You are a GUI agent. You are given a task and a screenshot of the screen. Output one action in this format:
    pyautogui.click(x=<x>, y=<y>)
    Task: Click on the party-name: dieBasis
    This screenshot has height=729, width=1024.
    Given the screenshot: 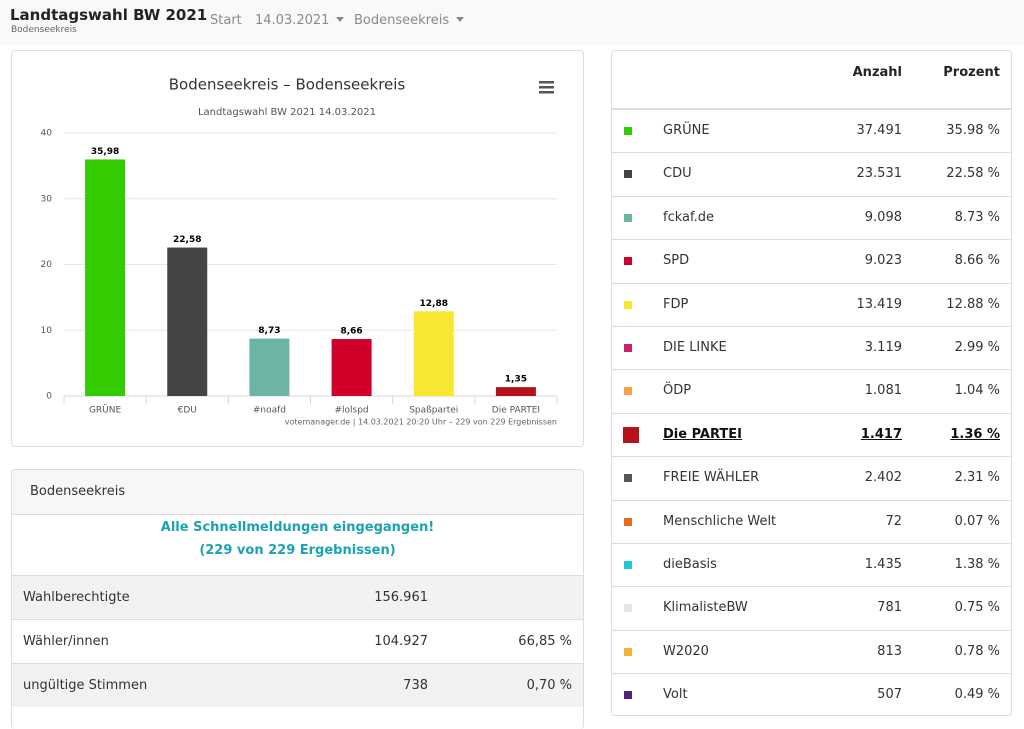 What is the action you would take?
    pyautogui.click(x=690, y=564)
    